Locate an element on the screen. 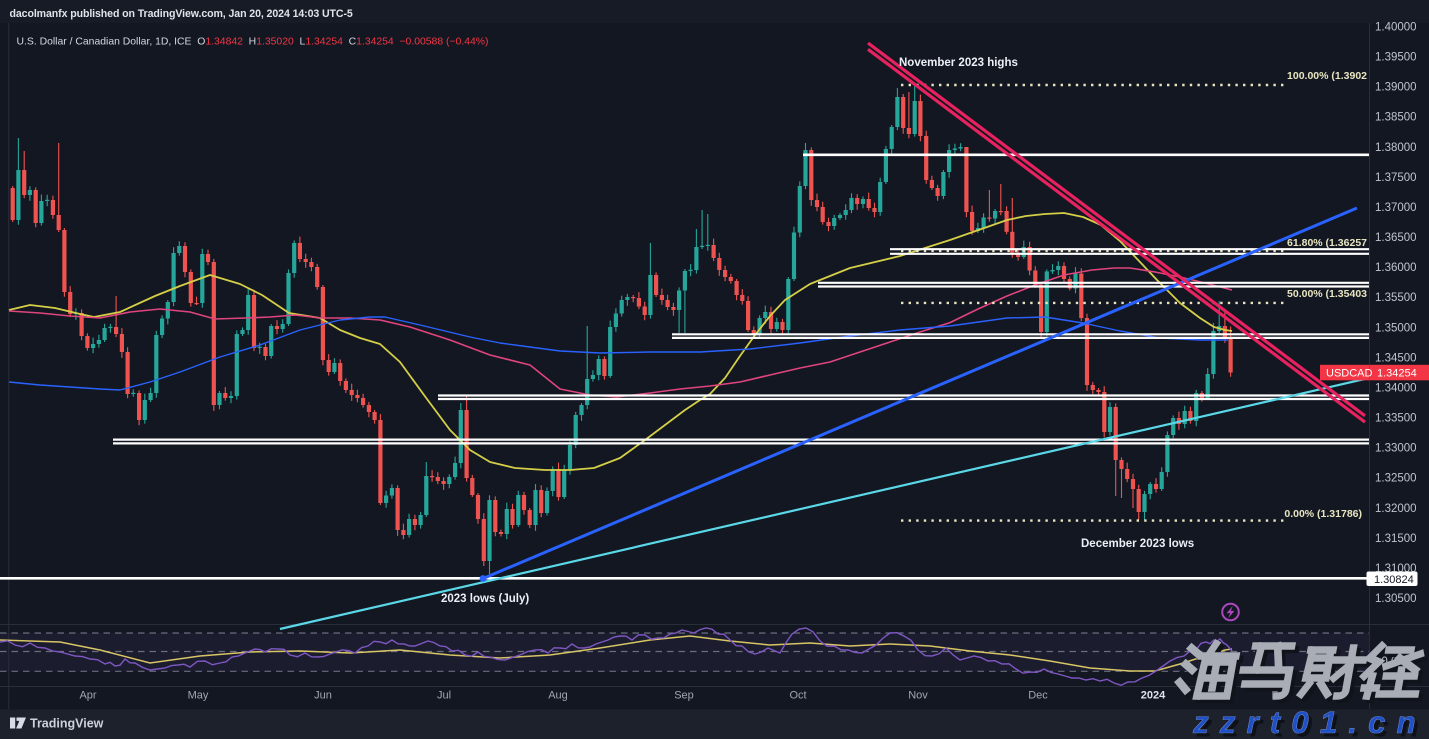  svg-text: 1.37500 is located at coordinates (1396, 178).